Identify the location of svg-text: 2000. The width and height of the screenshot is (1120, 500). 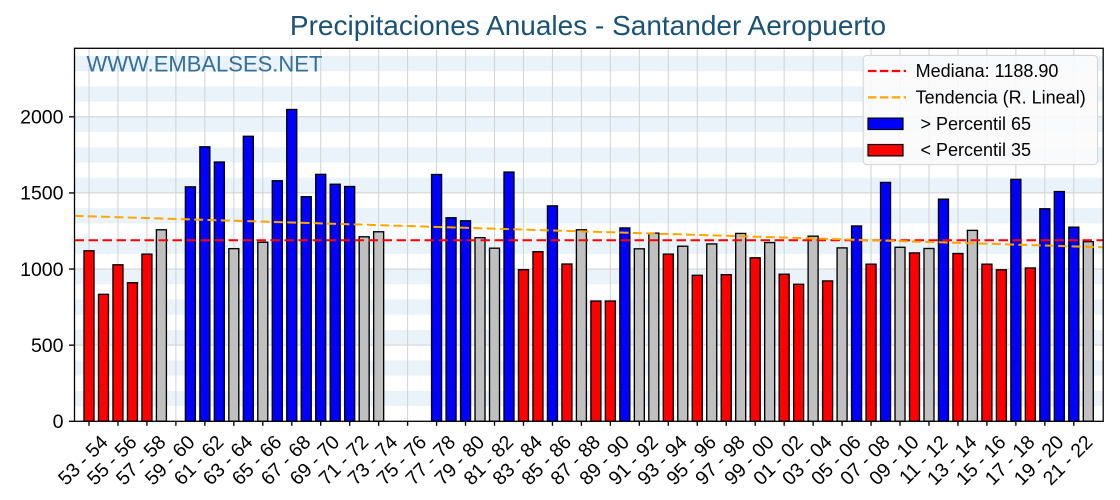
(42, 118).